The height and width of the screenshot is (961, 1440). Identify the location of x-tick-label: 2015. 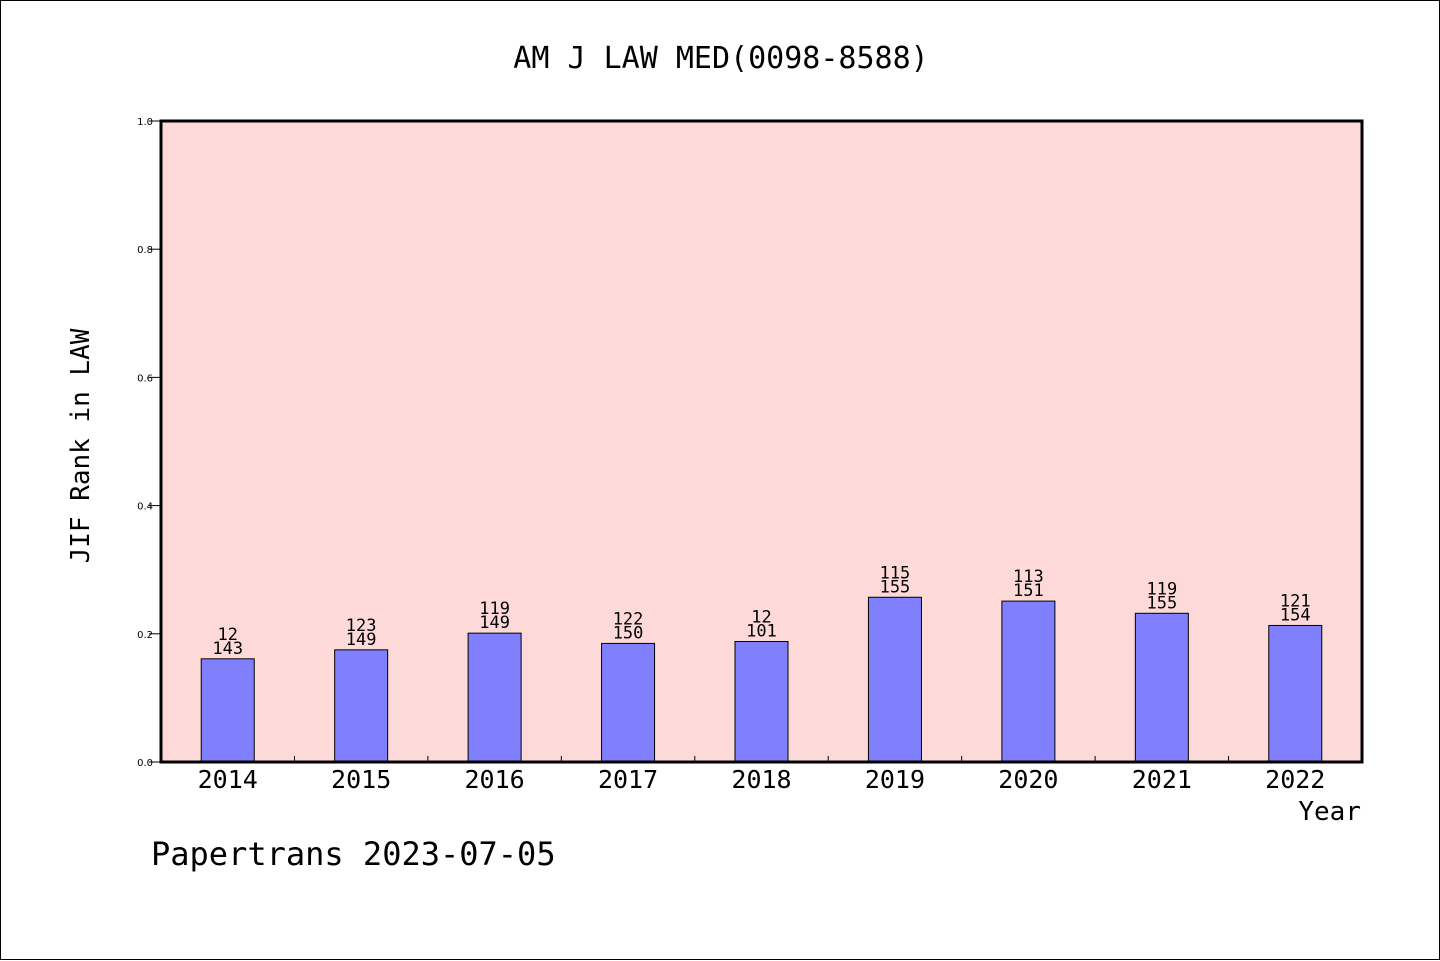
(361, 779).